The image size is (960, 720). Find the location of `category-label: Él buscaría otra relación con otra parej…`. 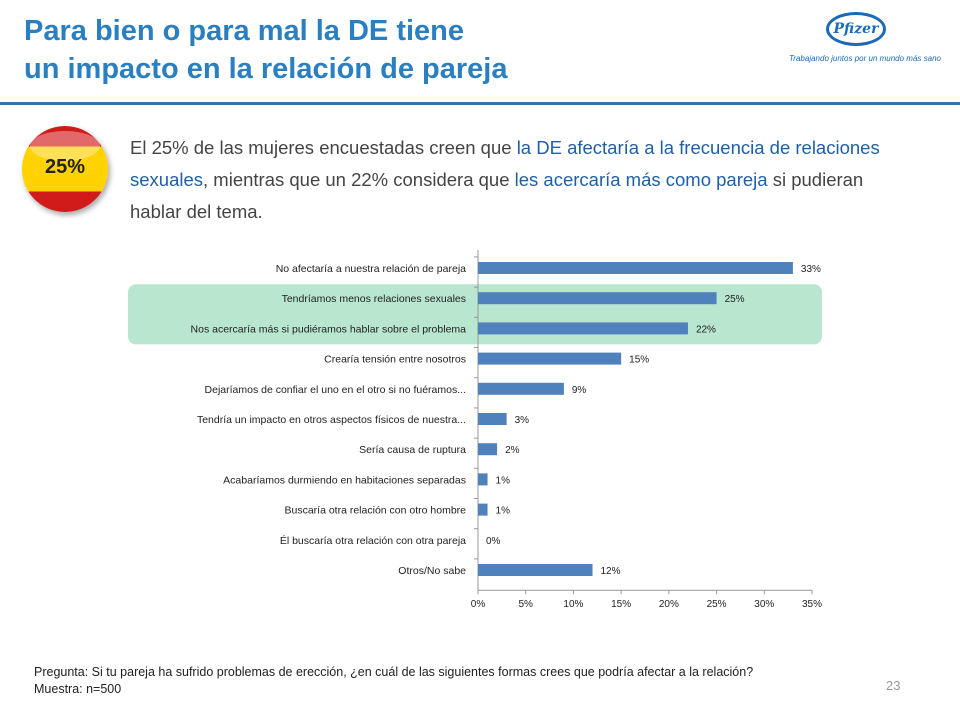

category-label: Él buscaría otra relación con otra parej… is located at coordinates (373, 540).